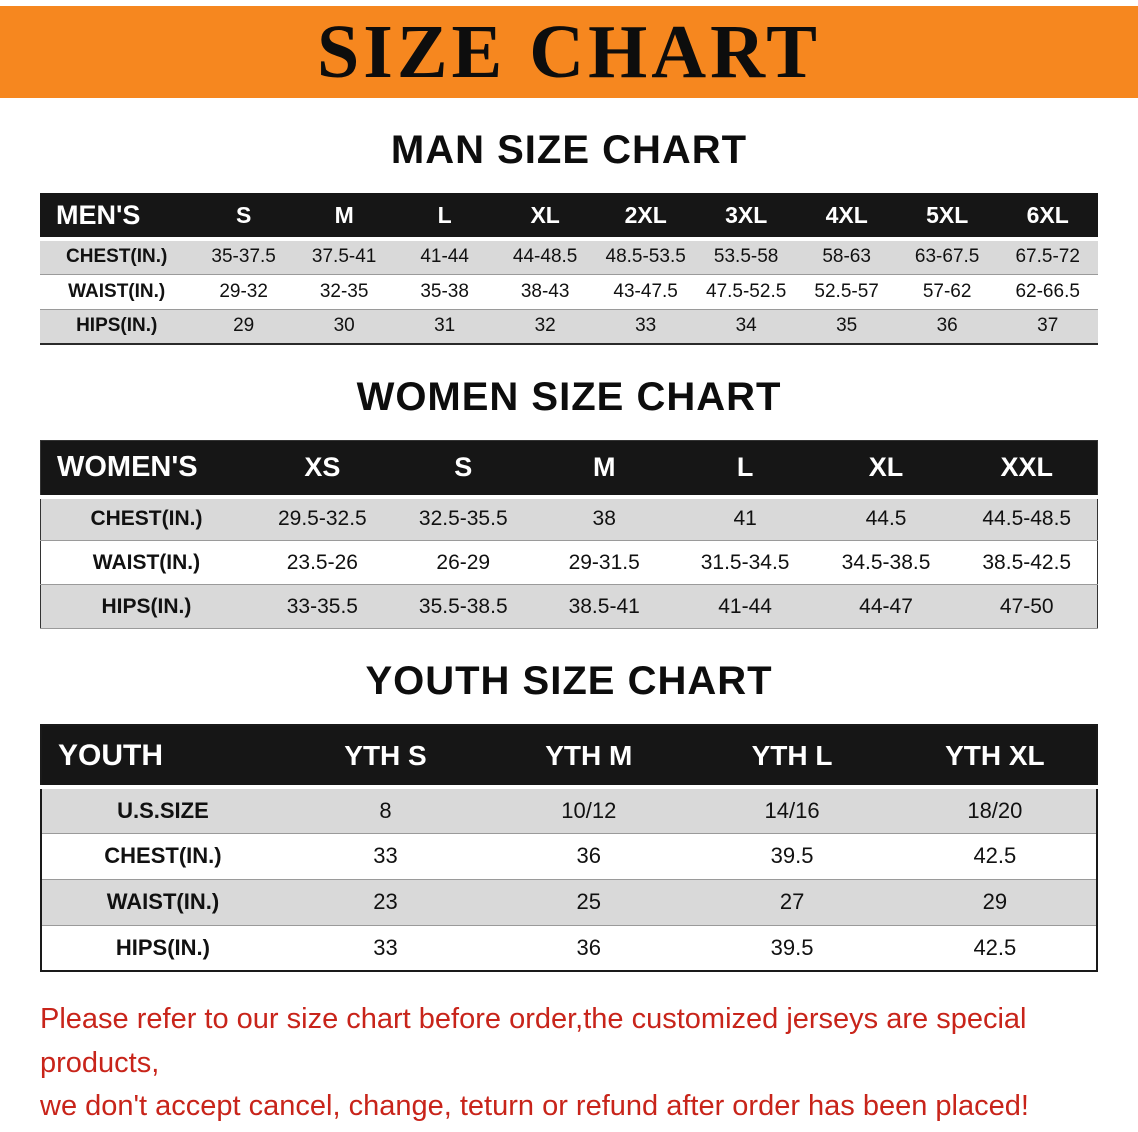 The width and height of the screenshot is (1138, 1132). Describe the element at coordinates (846, 327) in the screenshot. I see `size-value: 35` at that location.